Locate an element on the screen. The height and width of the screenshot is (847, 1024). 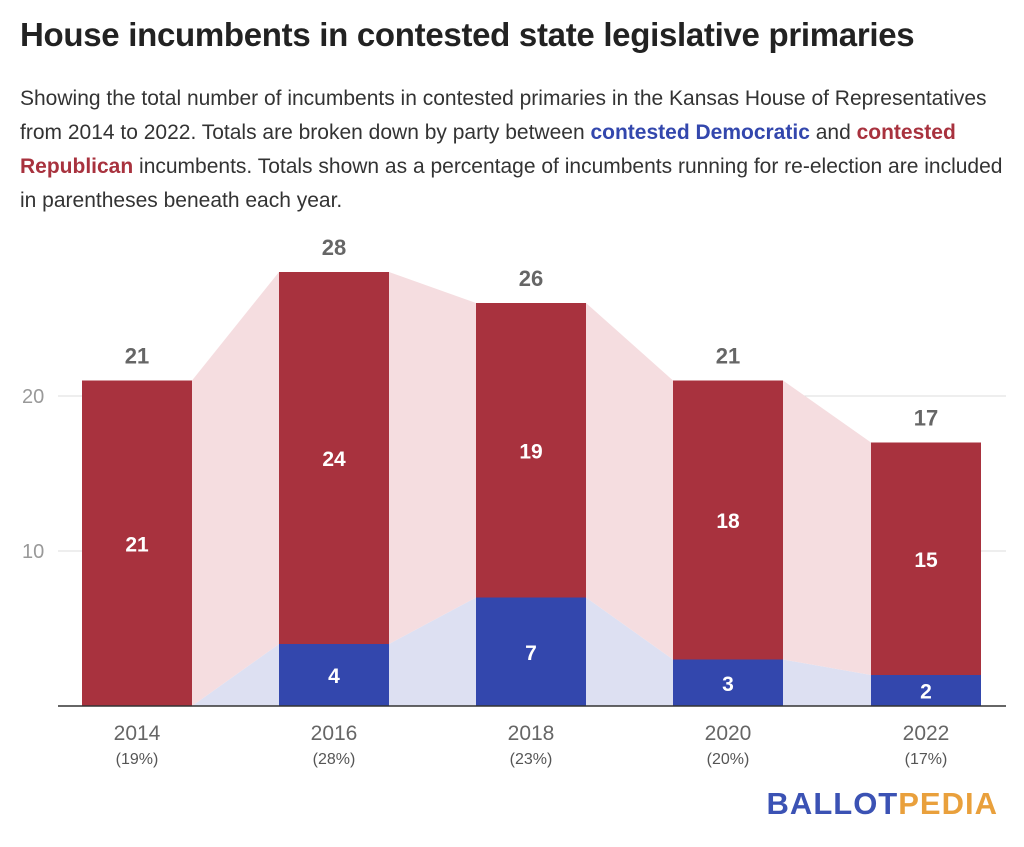
x-tick-label-2022: 2022 is located at coordinates (926, 733).